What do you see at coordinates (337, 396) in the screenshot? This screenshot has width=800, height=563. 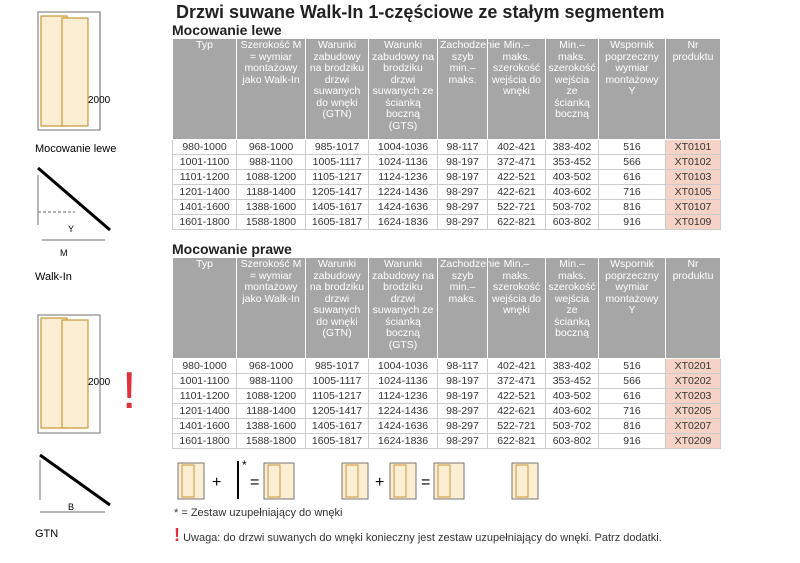 I see `cell: 1105-1217` at bounding box center [337, 396].